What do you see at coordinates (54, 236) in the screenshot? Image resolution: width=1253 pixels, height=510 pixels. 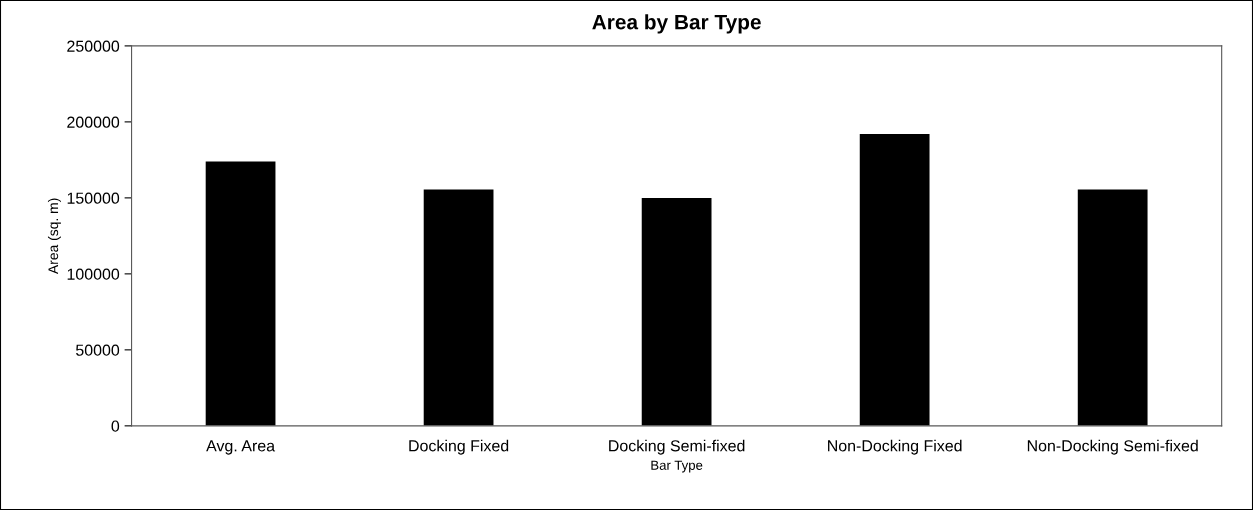 I see `y-axis-title: Area (sq. m)` at bounding box center [54, 236].